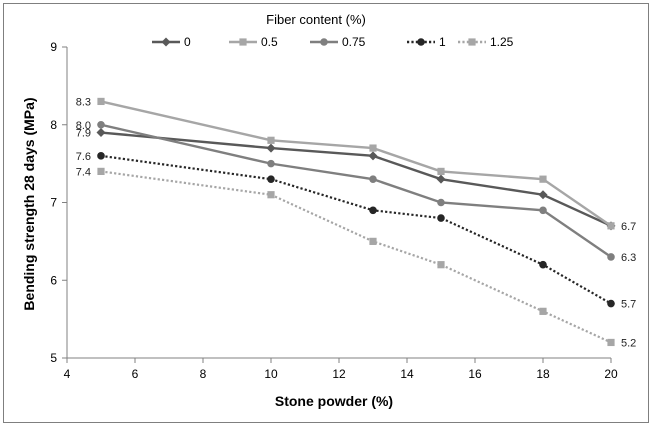 This screenshot has width=654, height=428. I want to click on x-tick-label: 20, so click(611, 374).